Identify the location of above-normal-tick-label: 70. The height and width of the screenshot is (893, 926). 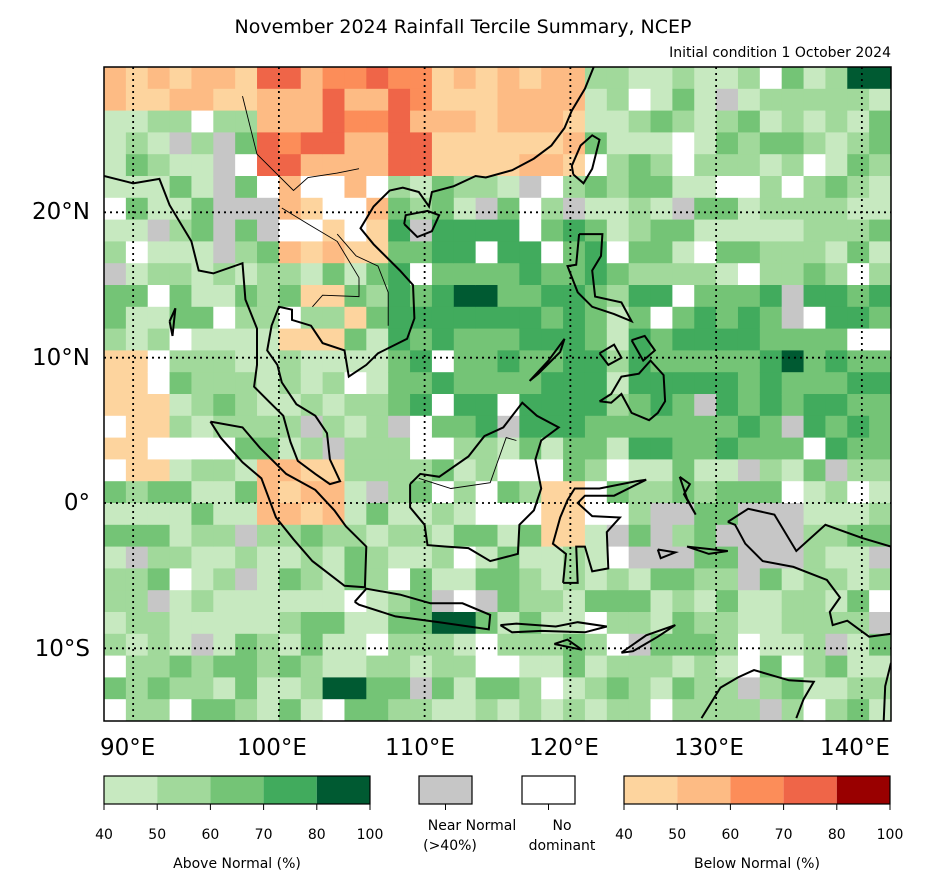
(264, 835).